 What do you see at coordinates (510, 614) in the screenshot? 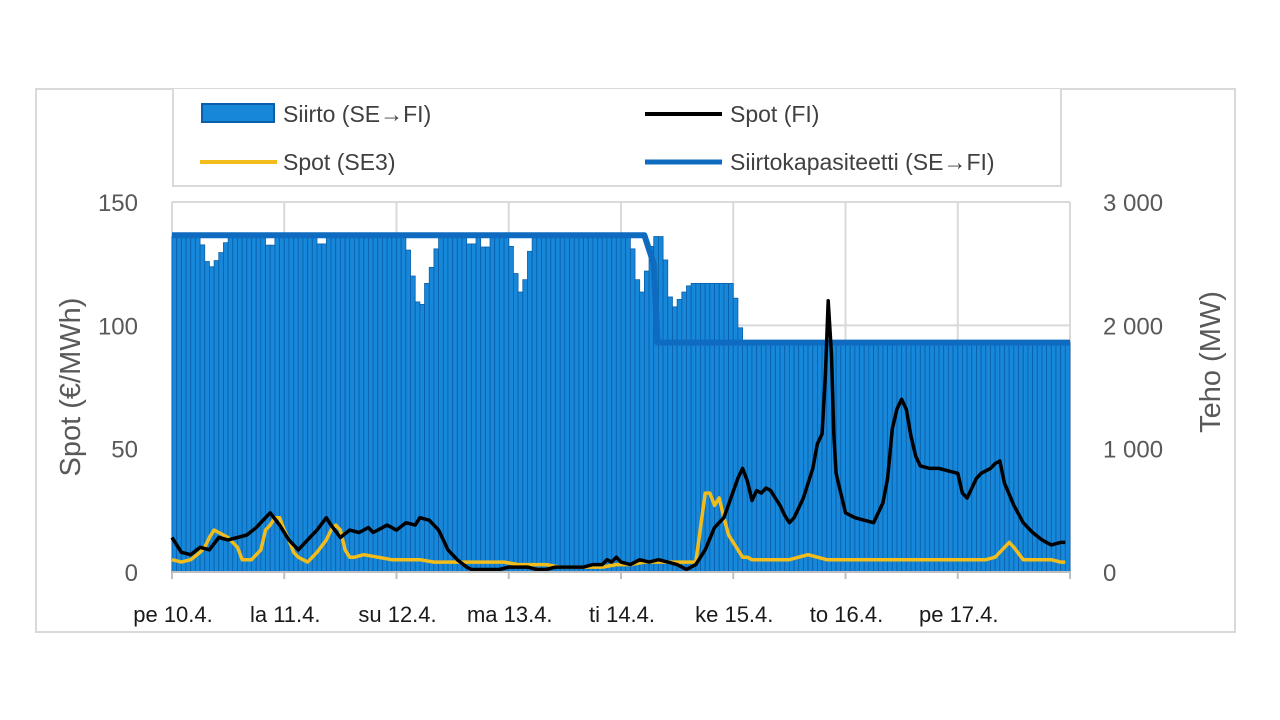
I see `x-tick-label: ma 13.4.` at bounding box center [510, 614].